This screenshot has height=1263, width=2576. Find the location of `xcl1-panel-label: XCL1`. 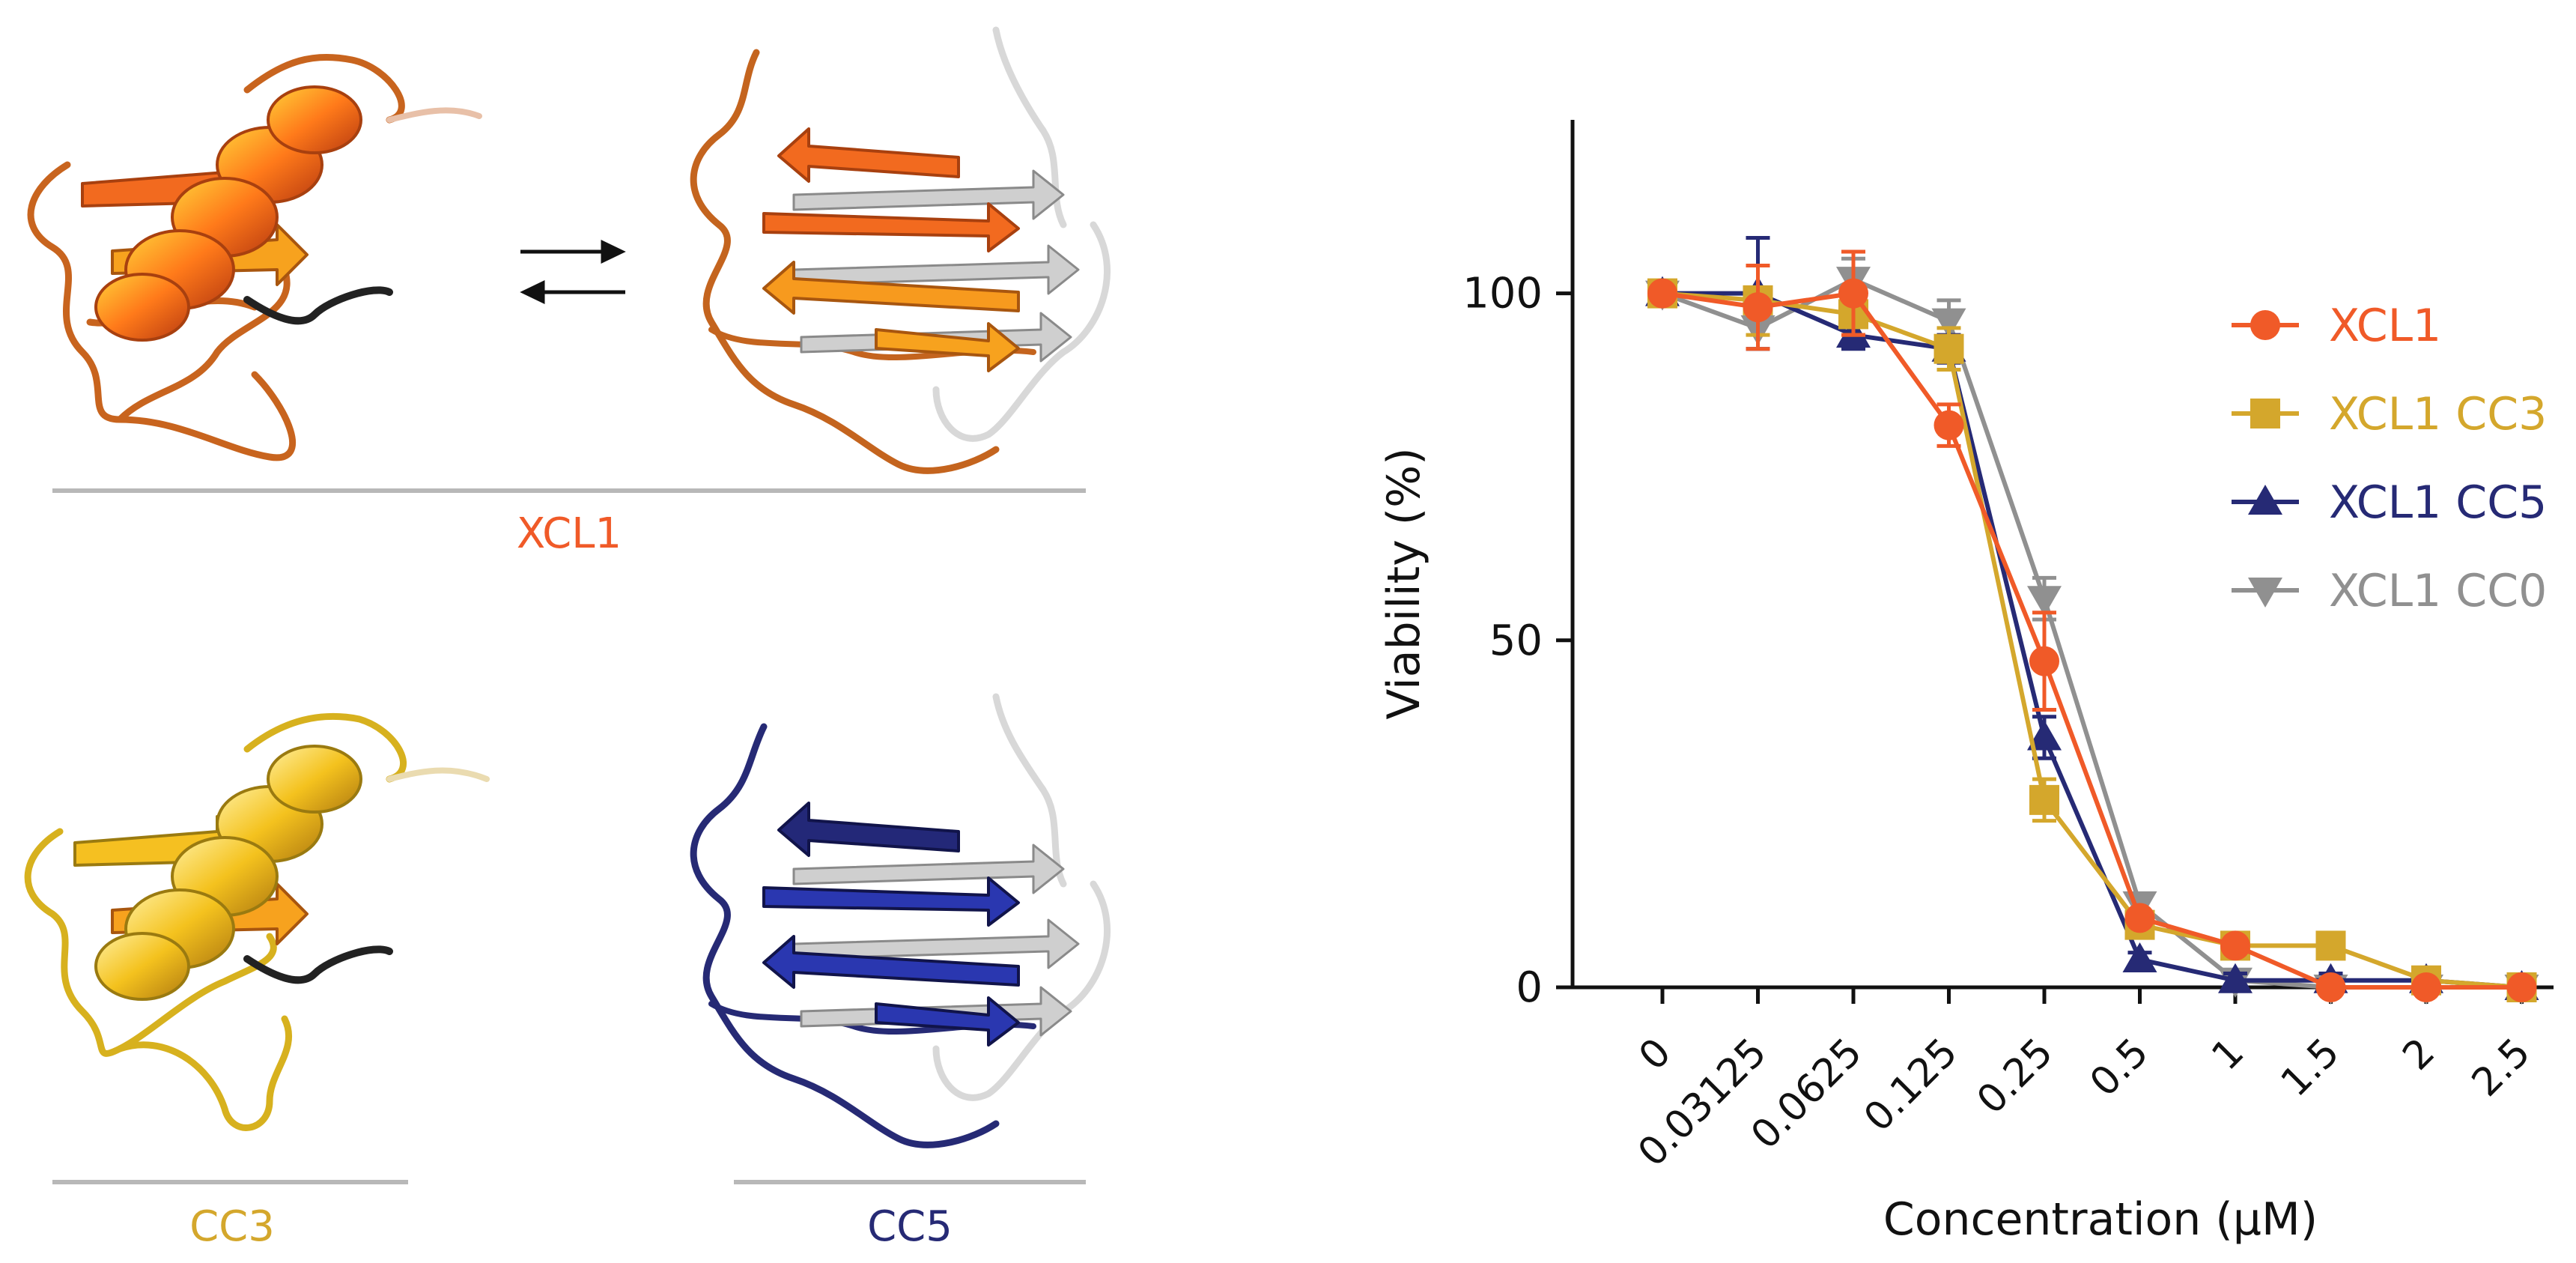

xcl1-panel-label: XCL1 is located at coordinates (569, 533).